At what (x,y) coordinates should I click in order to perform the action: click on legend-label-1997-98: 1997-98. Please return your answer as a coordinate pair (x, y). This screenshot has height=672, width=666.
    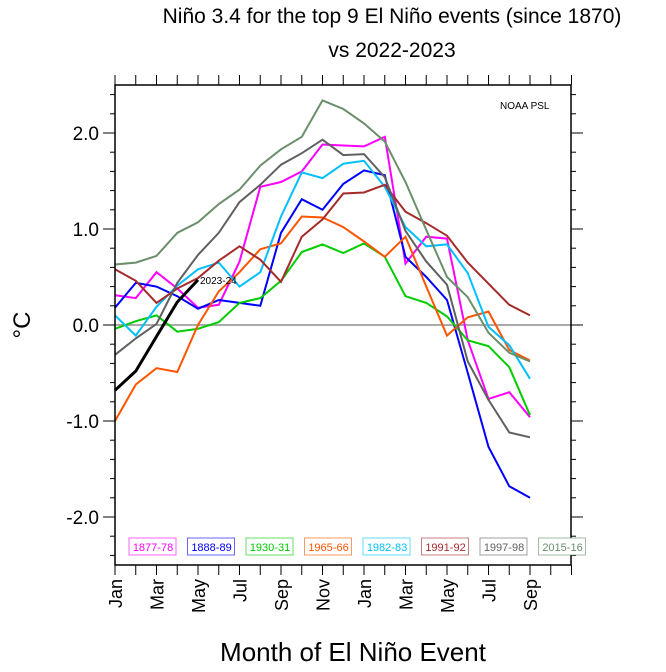
    Looking at the image, I should click on (504, 548).